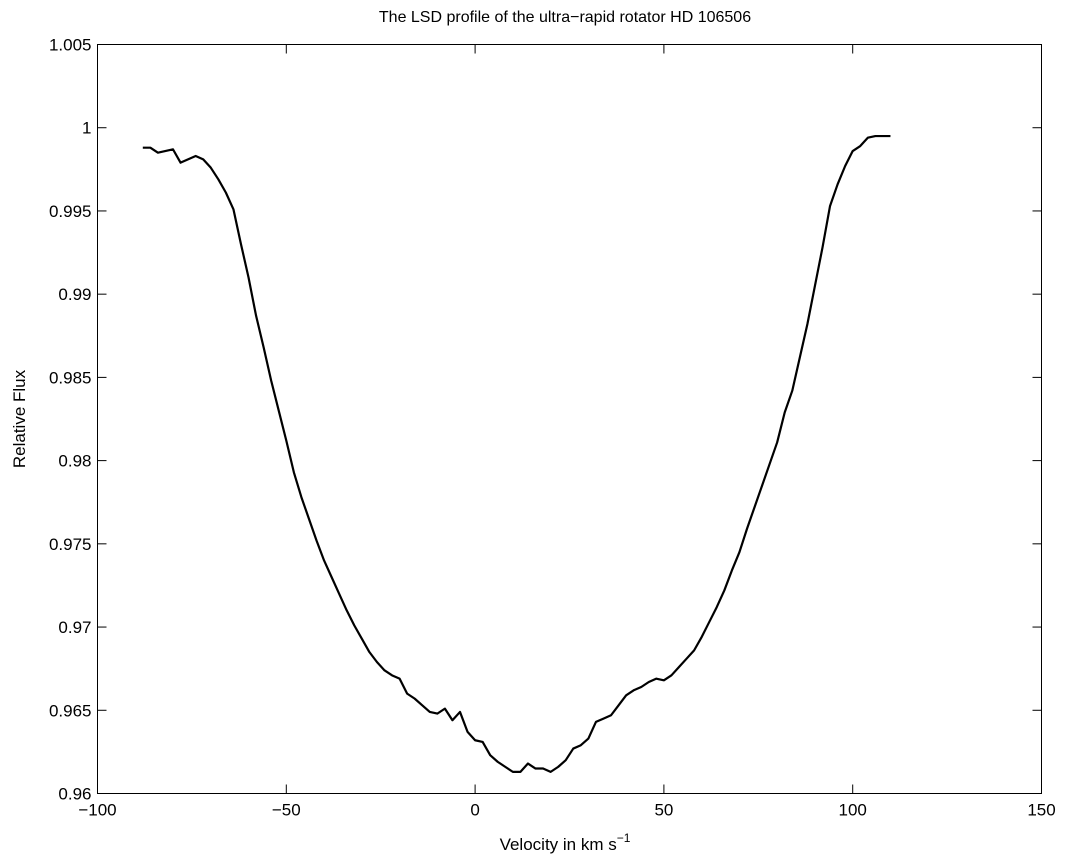  Describe the element at coordinates (853, 810) in the screenshot. I see `x-tick-label: 100` at that location.